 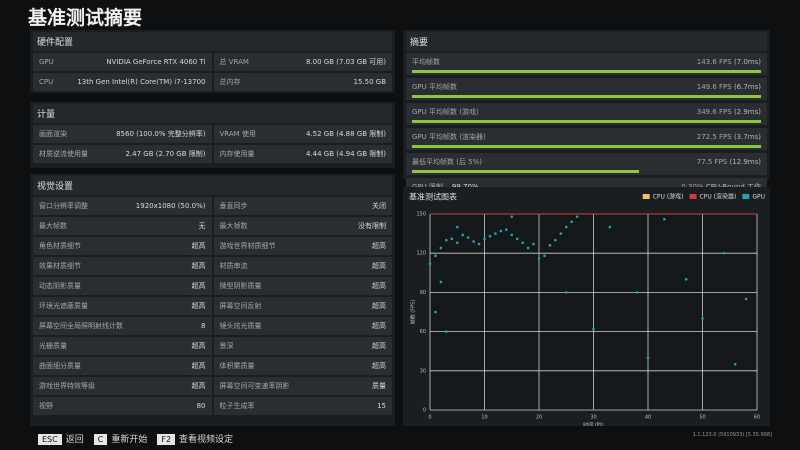 I want to click on setting: 环境光遮蔽质量 超高, so click(x=122, y=306).